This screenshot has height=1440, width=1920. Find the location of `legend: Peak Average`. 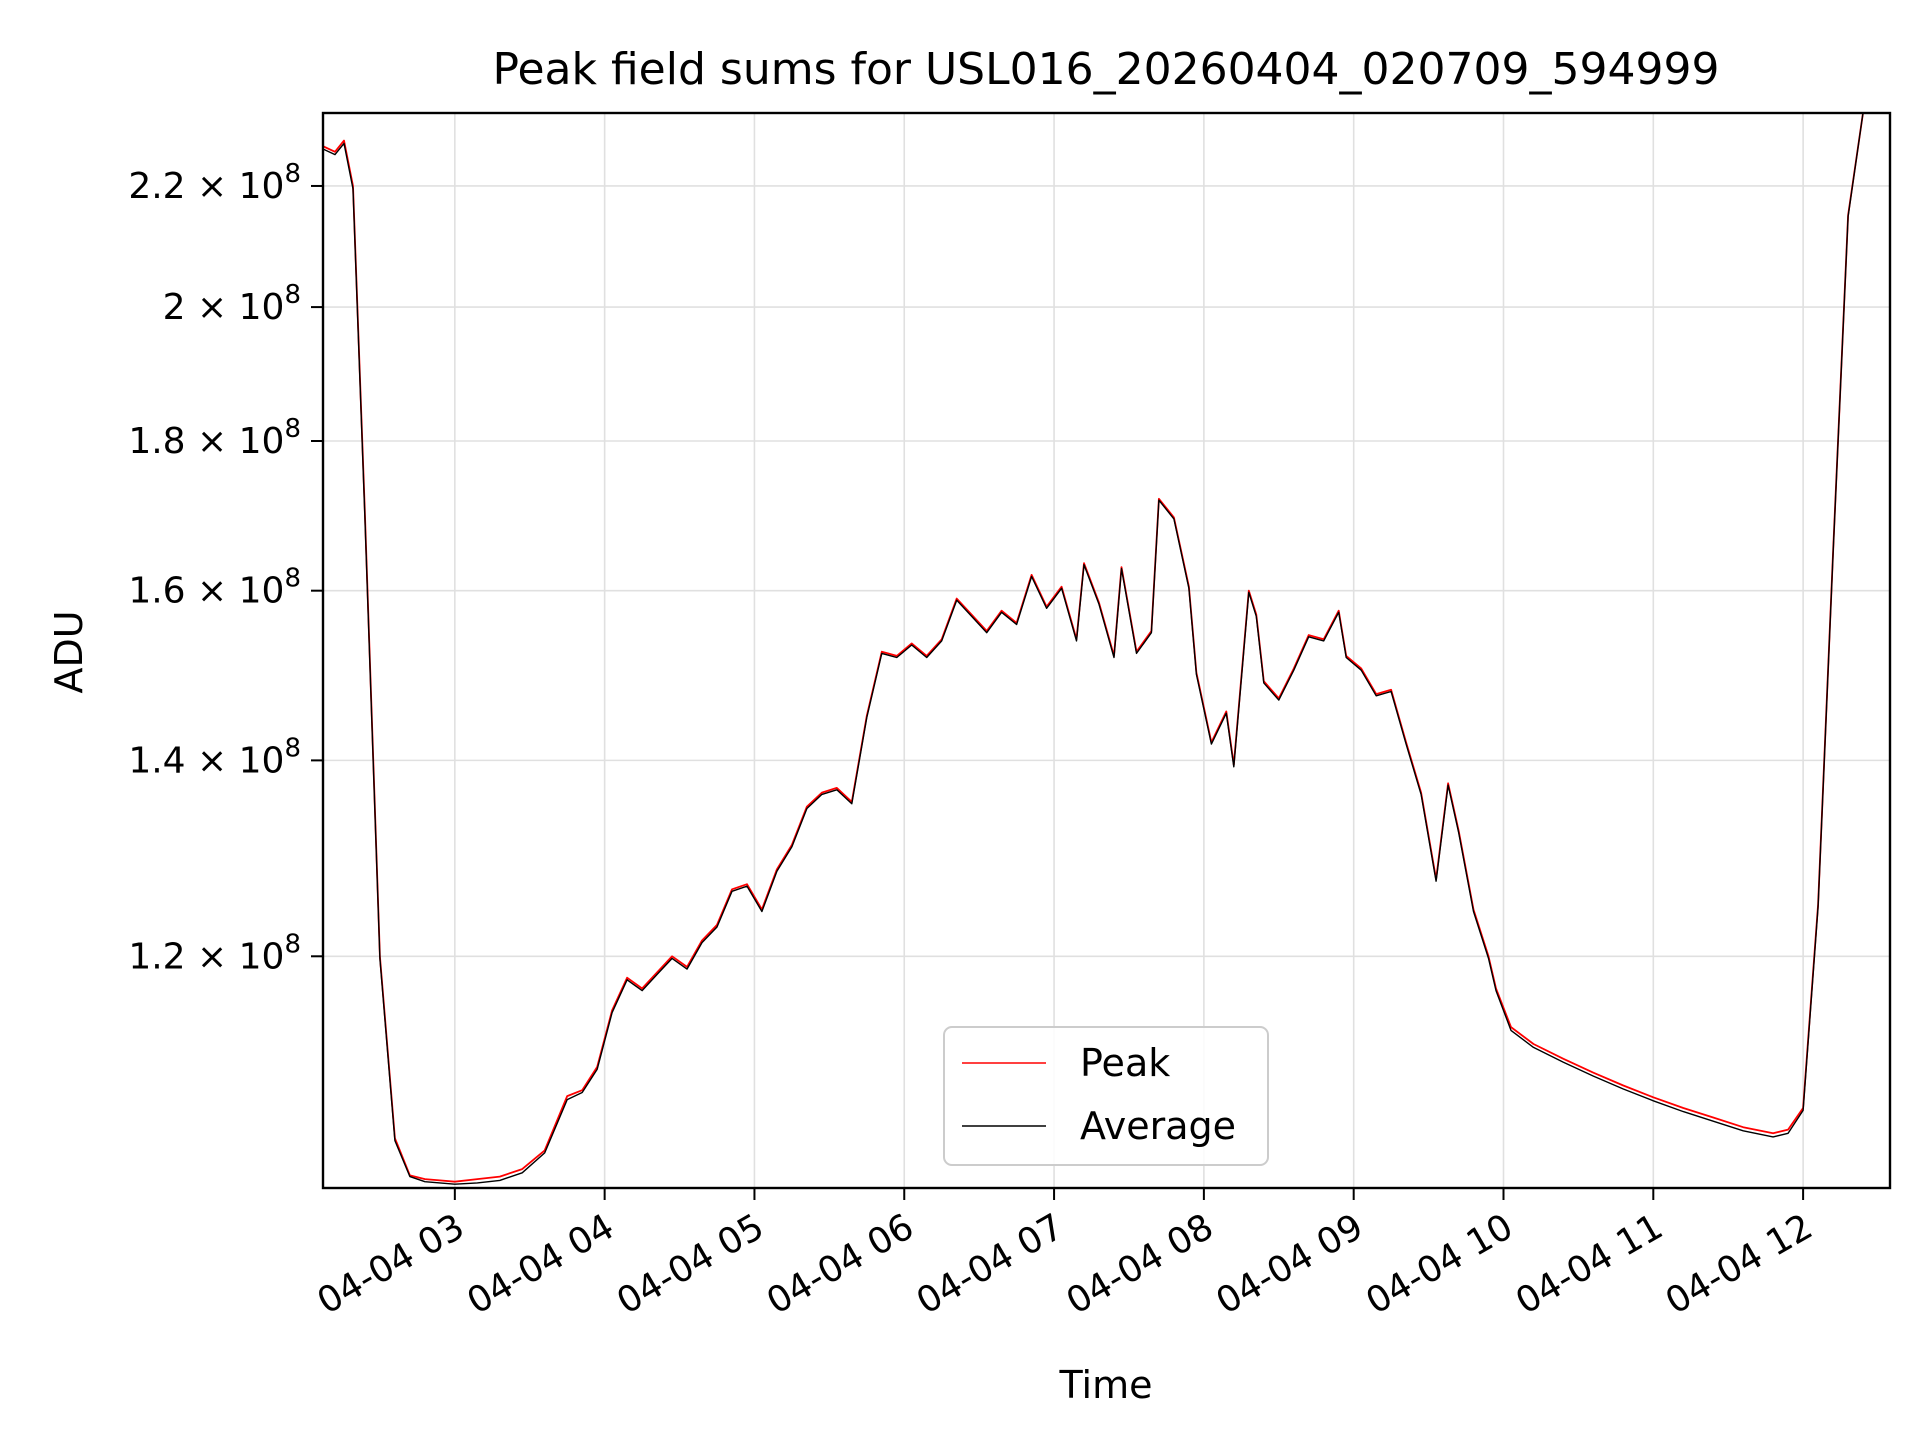

legend: Peak Average is located at coordinates (1106, 1096).